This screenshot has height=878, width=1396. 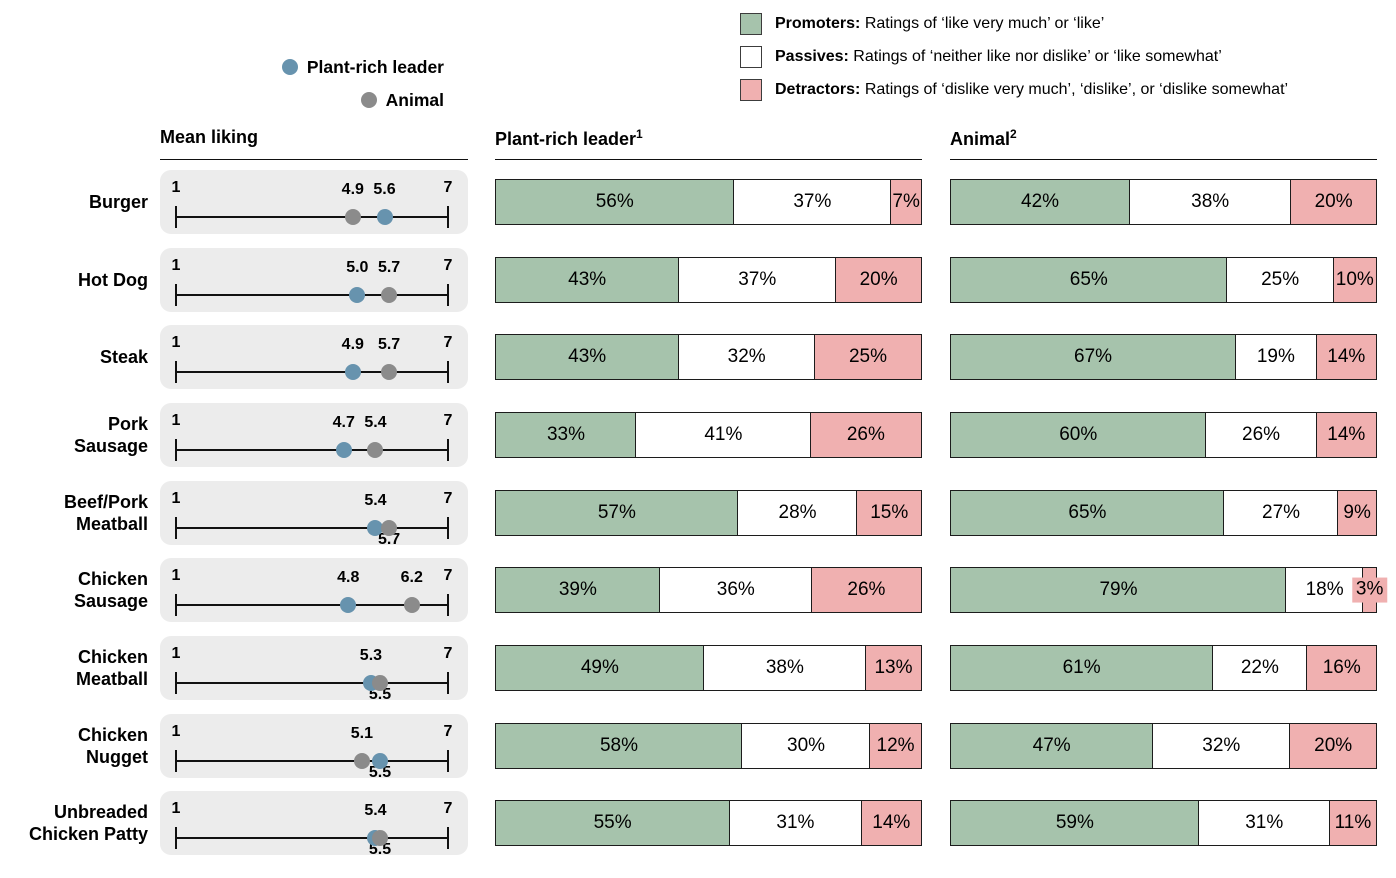 I want to click on plant-bar: 39% 36% 26%, so click(x=708, y=590).